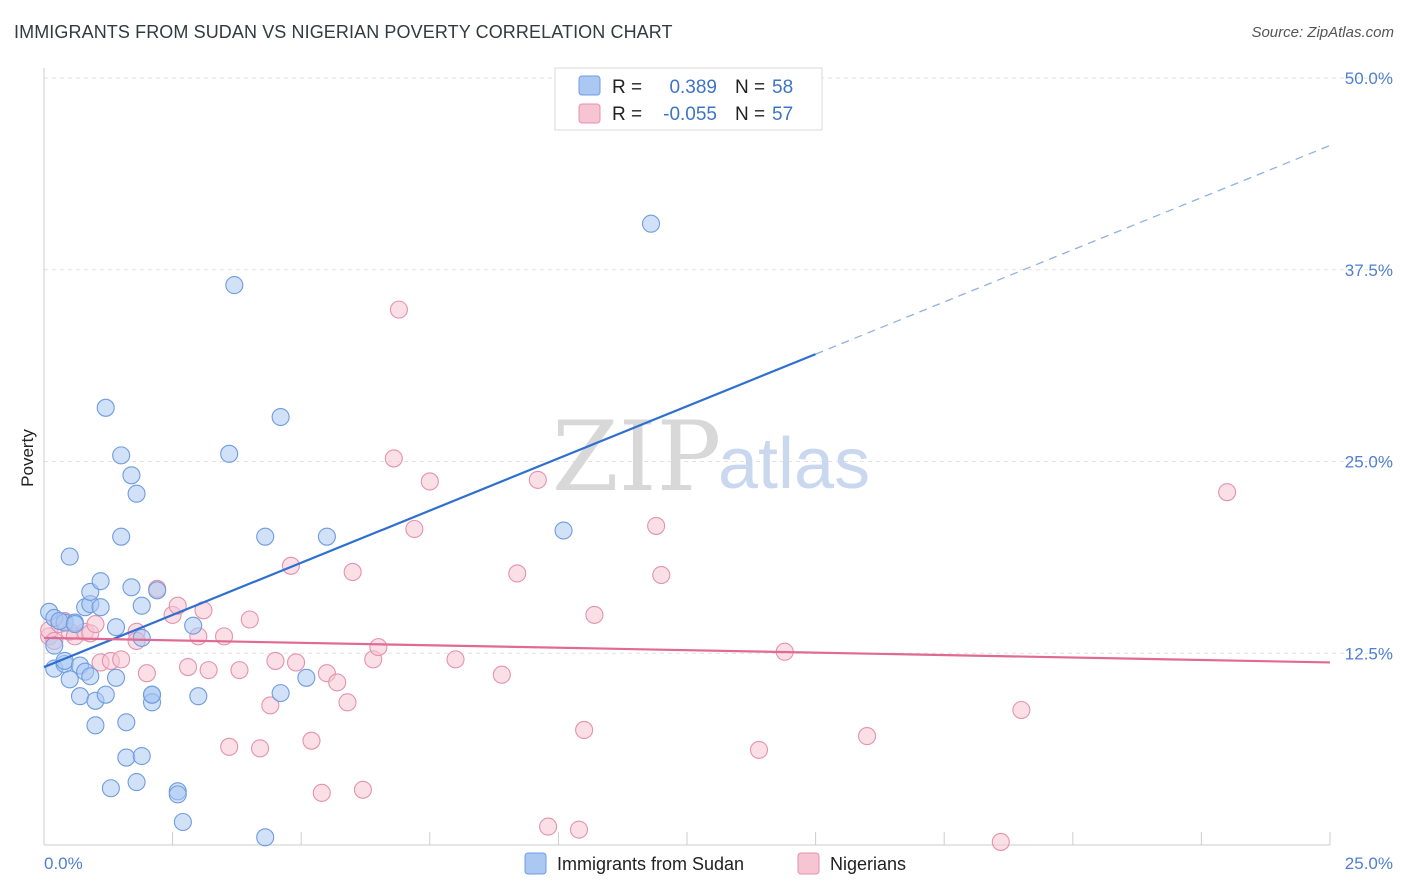 This screenshot has width=1406, height=892. I want to click on trend-line-nigerians, so click(687, 650).